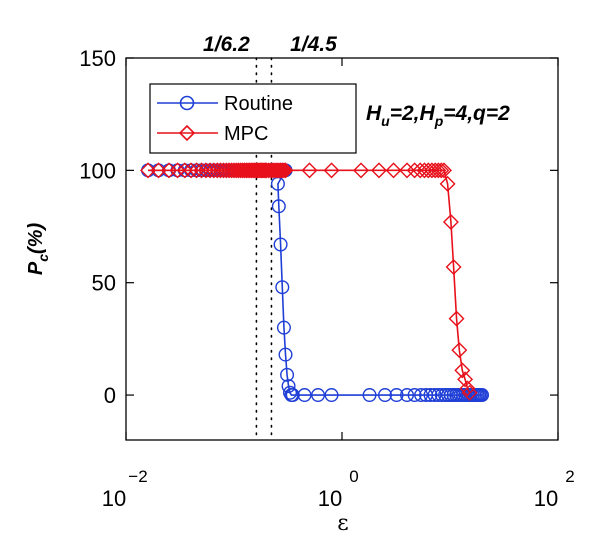  Describe the element at coordinates (476, 113) in the screenshot. I see `annotation-part-3: =4,q=2` at that location.